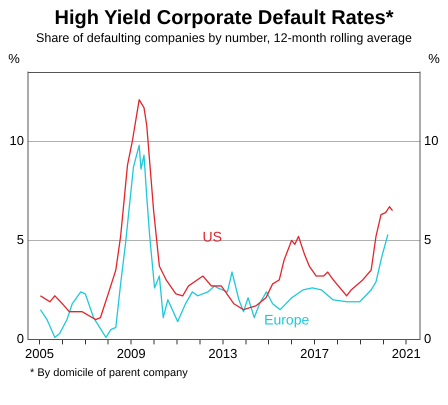  I want to click on text: US, so click(212, 236).